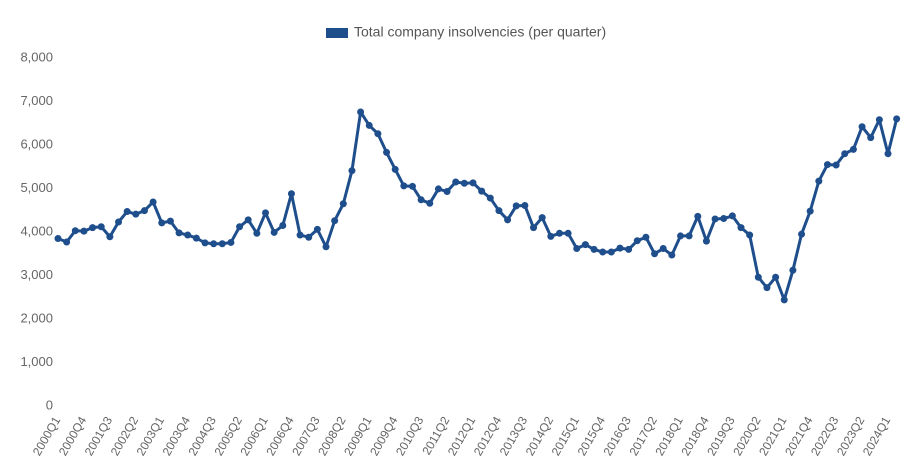  I want to click on y-tick-label: 4,000, so click(36, 230).